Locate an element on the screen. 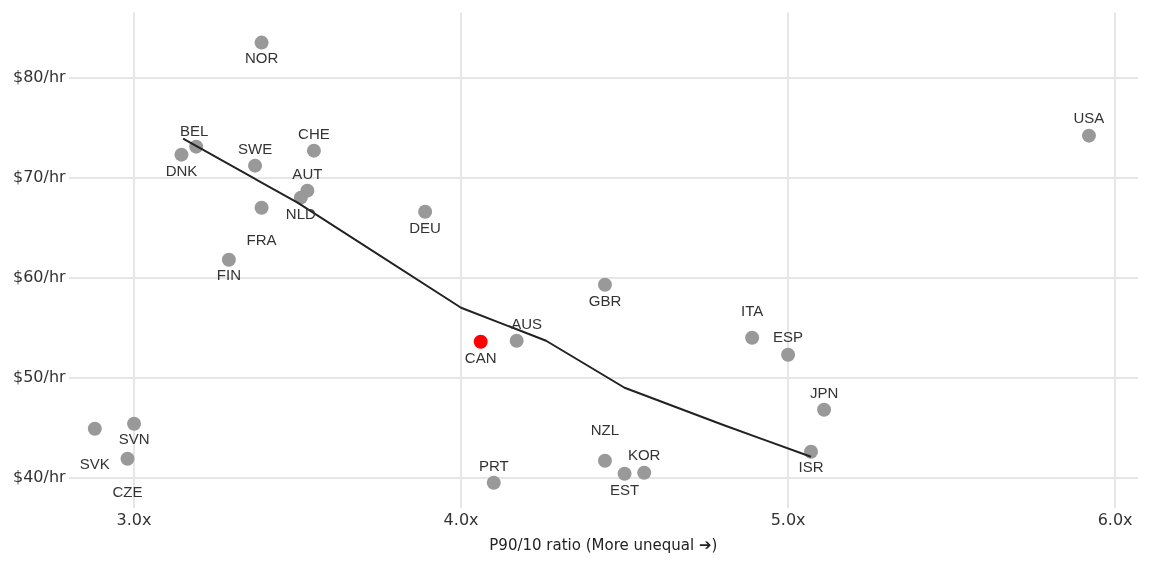  x-axis-title: P90/10 ratio (More unequal ➔) is located at coordinates (603, 544).